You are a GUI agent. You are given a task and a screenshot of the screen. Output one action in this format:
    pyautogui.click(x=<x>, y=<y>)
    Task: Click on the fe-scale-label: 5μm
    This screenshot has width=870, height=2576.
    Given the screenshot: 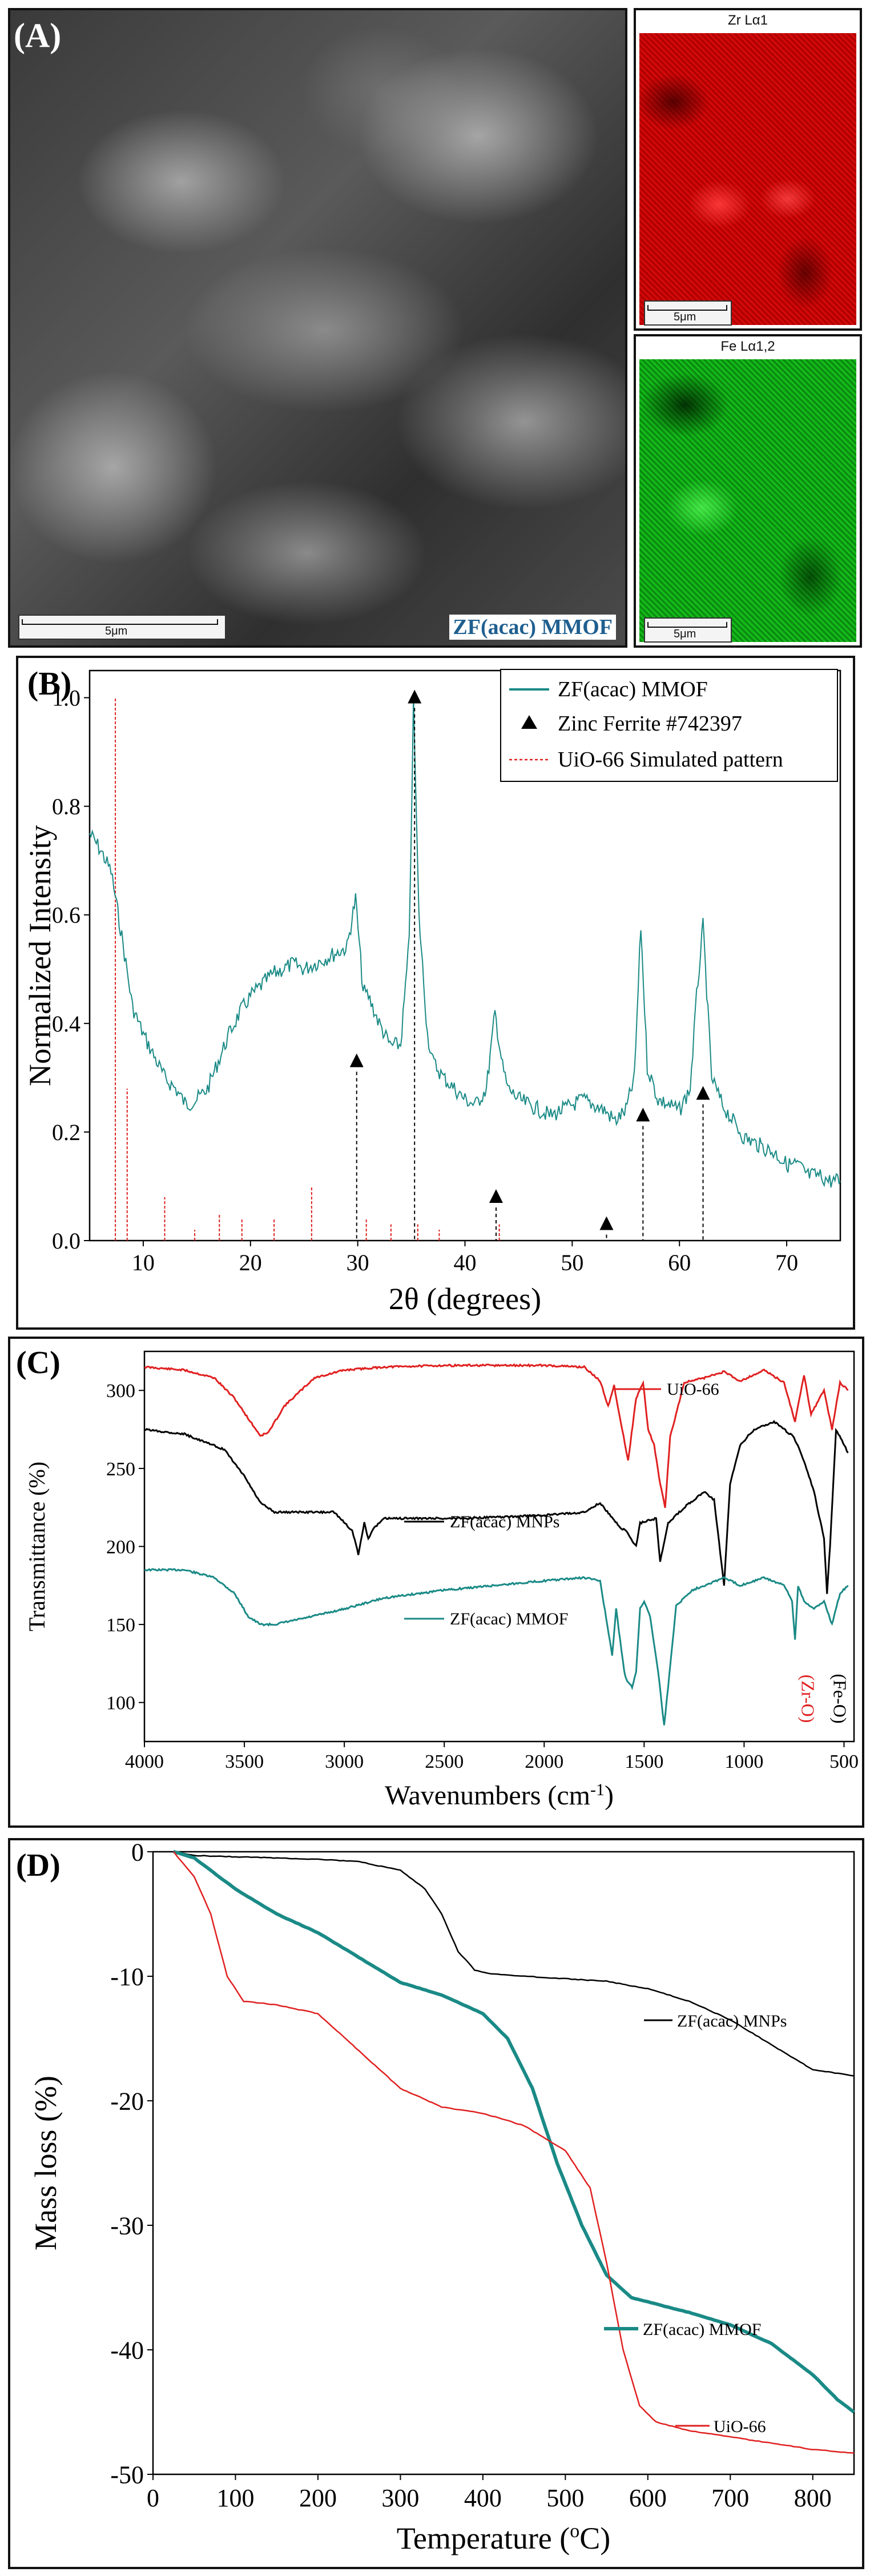 What is the action you would take?
    pyautogui.click(x=685, y=634)
    